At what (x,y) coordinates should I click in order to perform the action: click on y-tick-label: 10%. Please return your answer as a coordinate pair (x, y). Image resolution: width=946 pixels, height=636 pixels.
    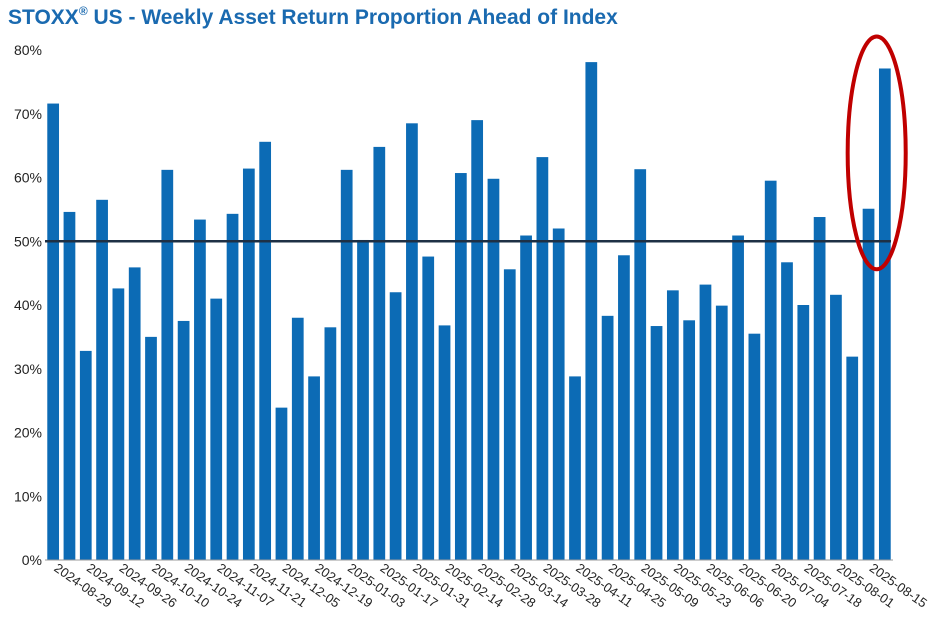
    Looking at the image, I should click on (28, 496).